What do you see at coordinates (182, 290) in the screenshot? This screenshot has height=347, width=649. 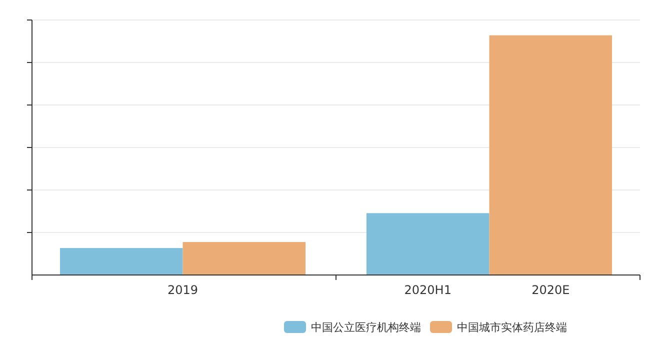 I see `x-tick-label: 2019` at bounding box center [182, 290].